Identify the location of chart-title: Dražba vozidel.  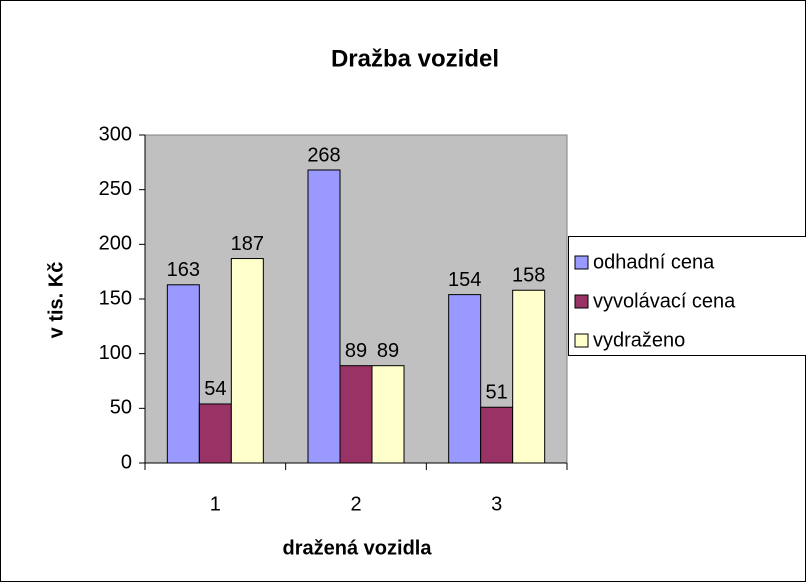
(415, 58).